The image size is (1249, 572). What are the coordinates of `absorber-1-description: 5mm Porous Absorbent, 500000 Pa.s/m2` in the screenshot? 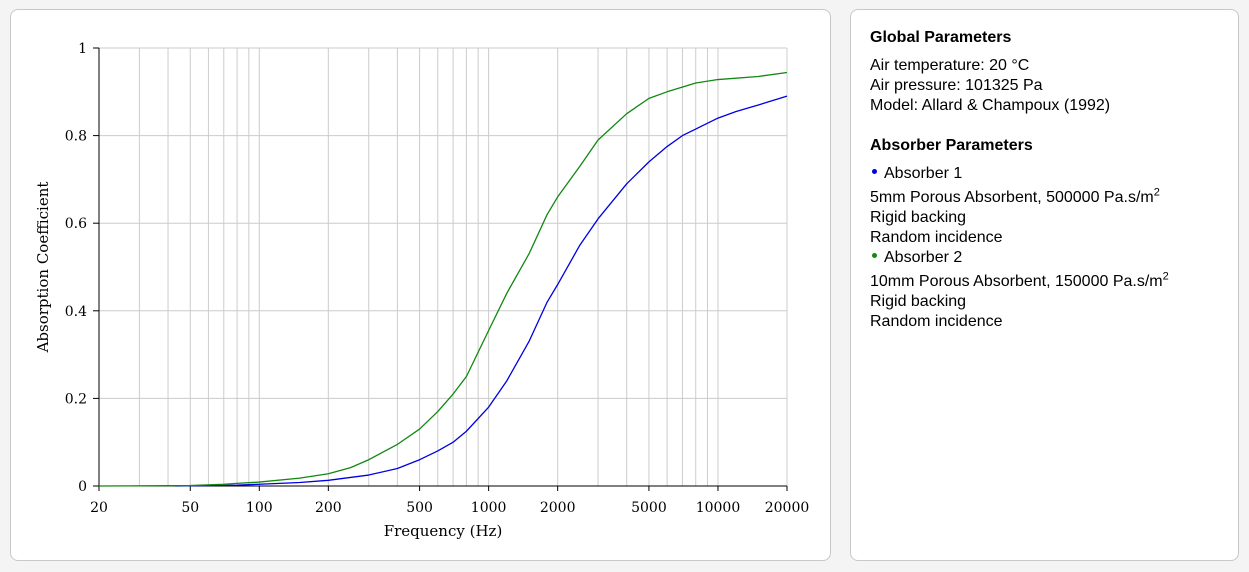 It's located at (1044, 197).